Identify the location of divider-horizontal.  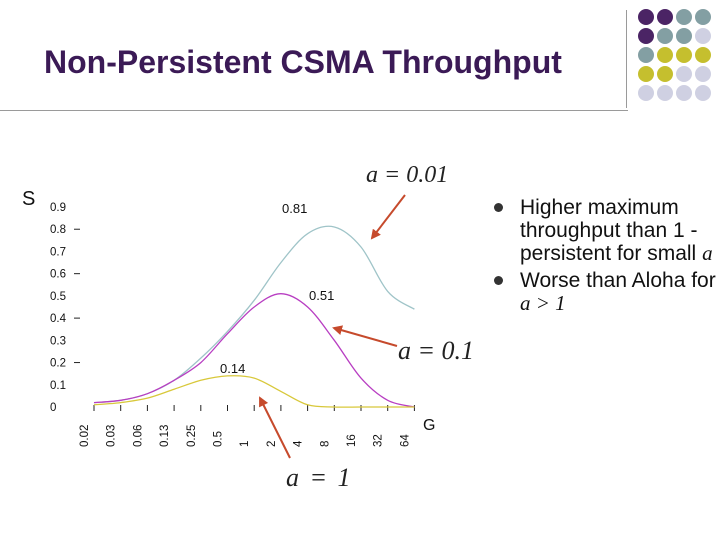
(314, 110).